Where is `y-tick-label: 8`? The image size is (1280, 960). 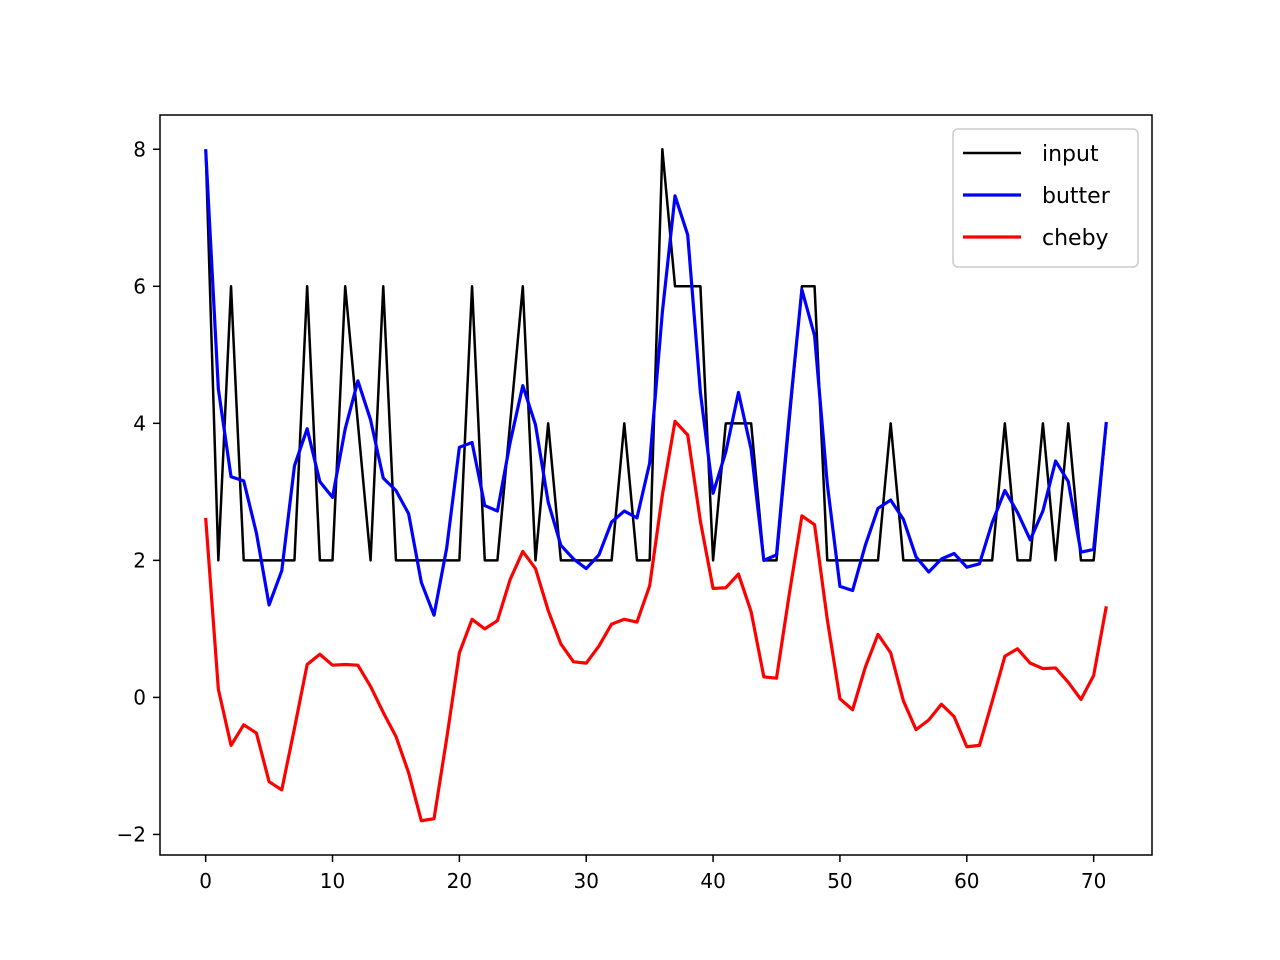
y-tick-label: 8 is located at coordinates (139, 149).